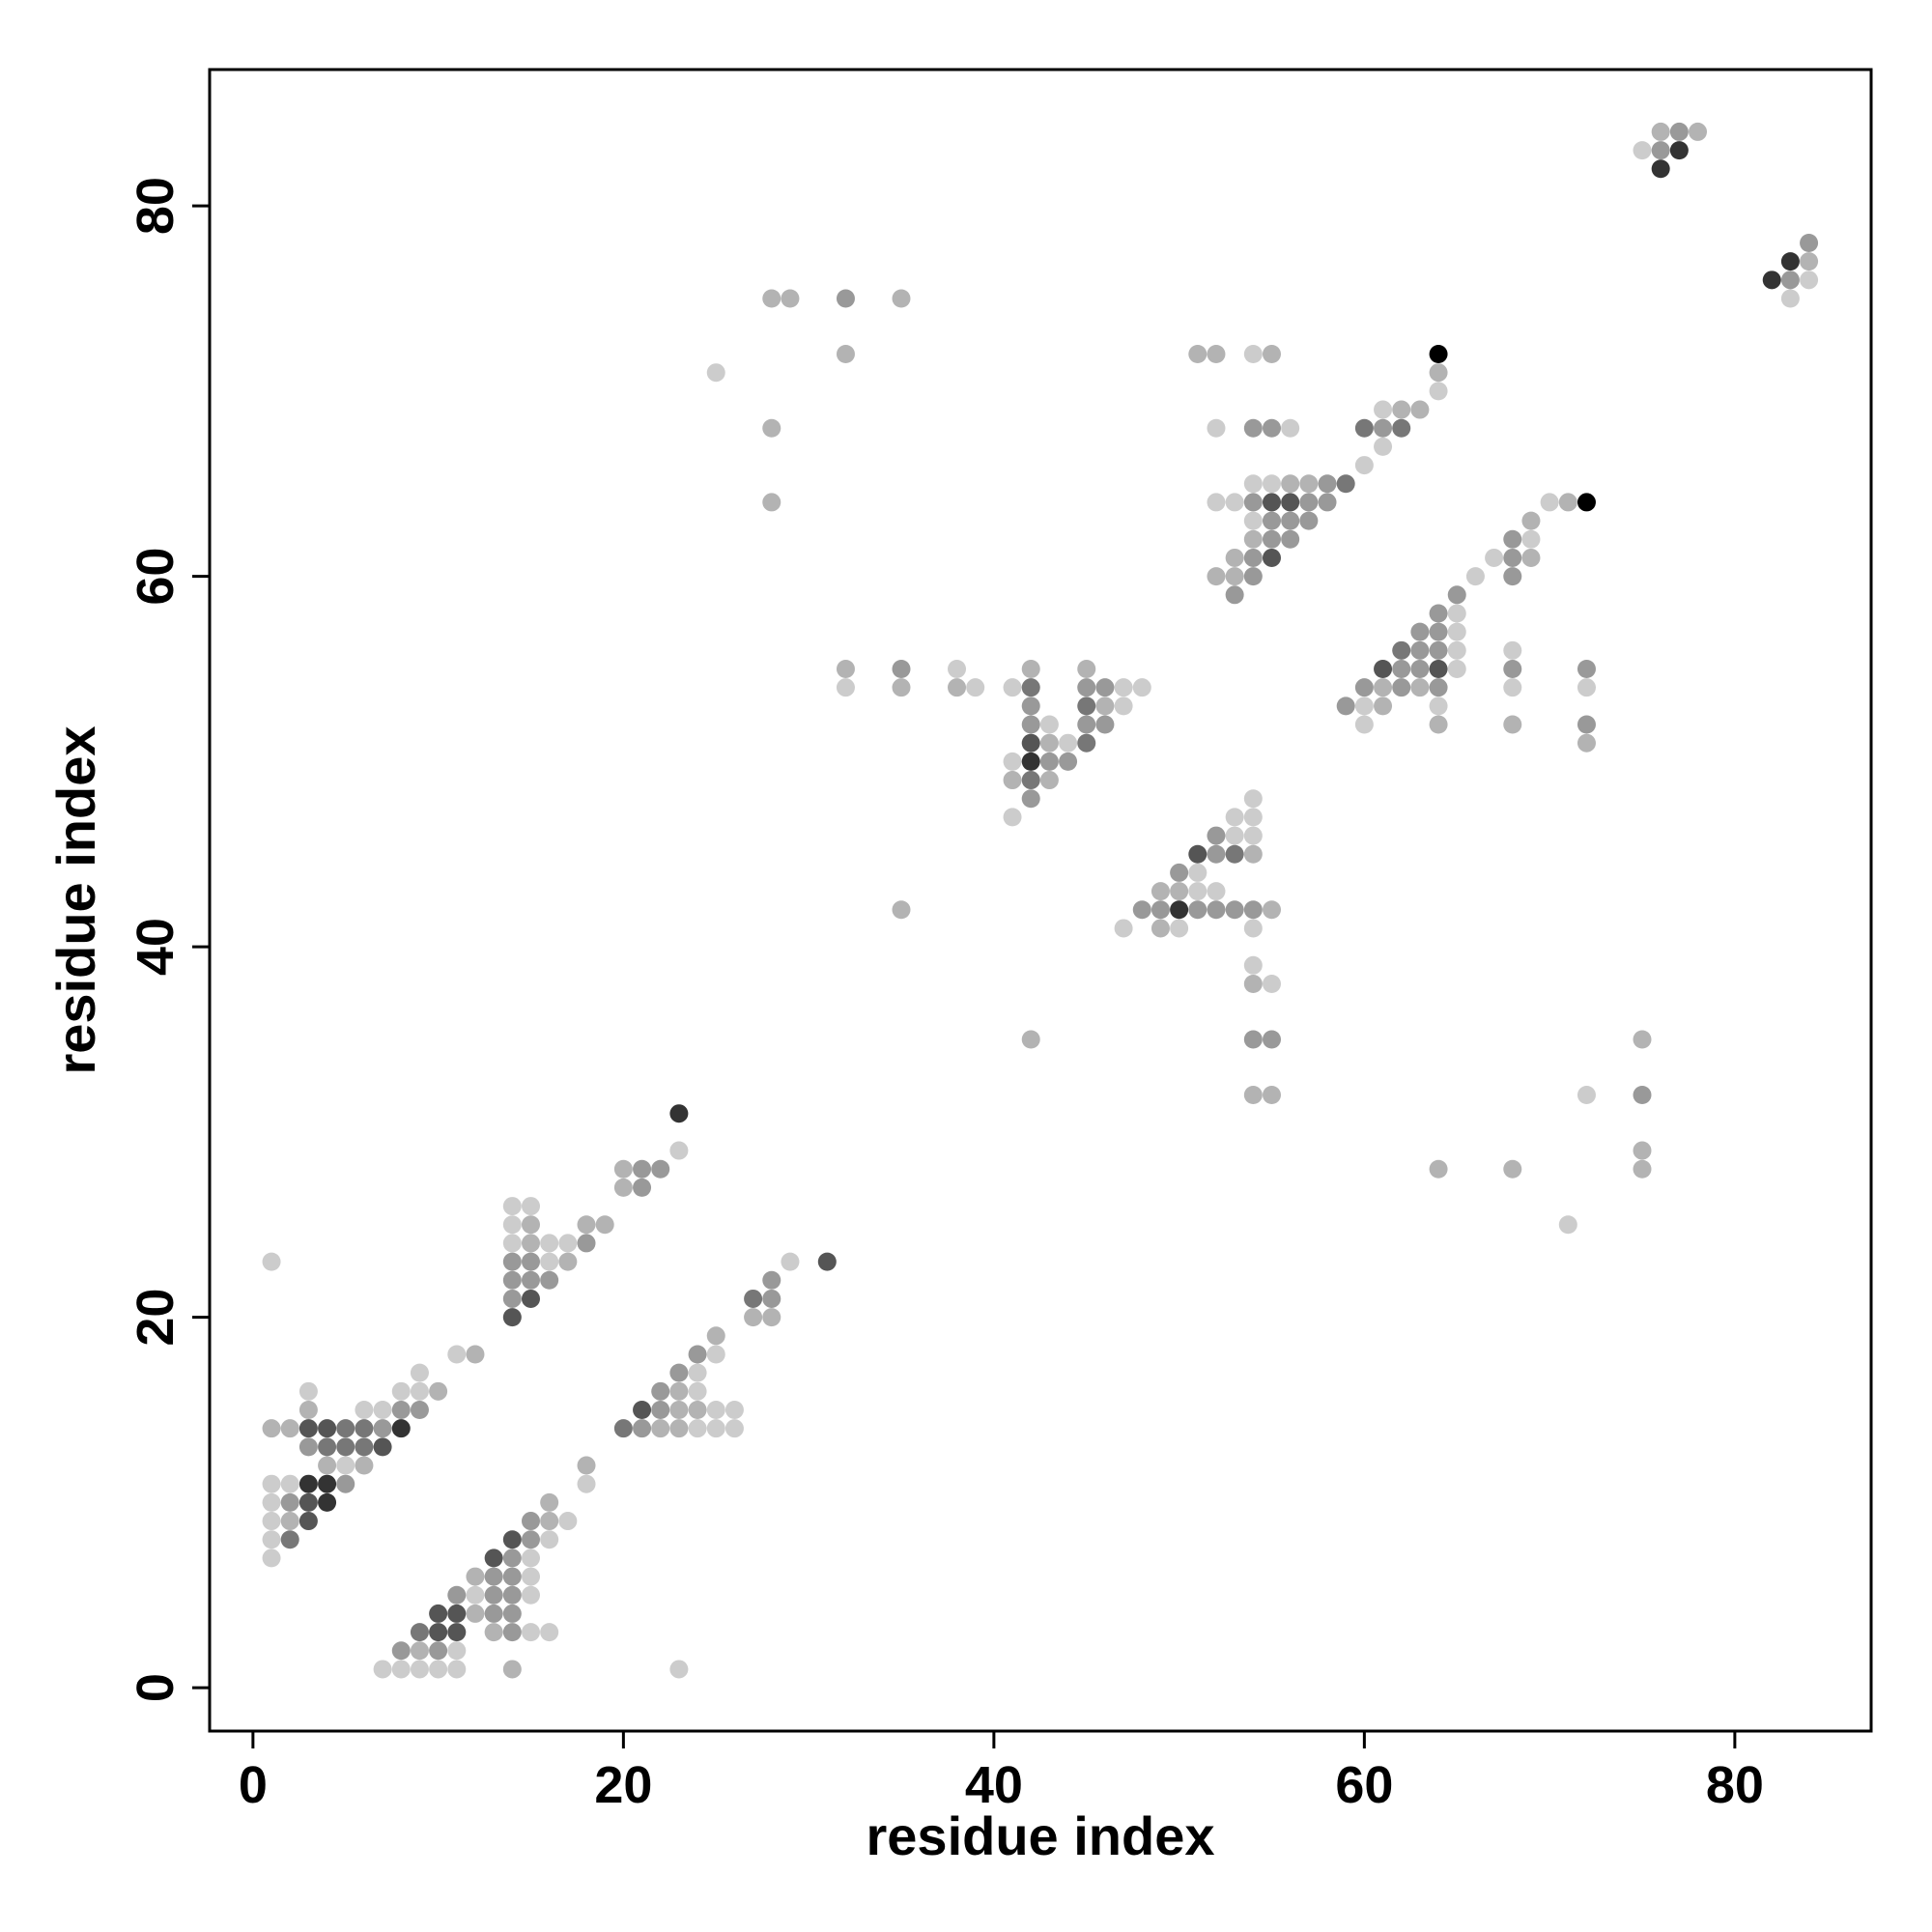  What do you see at coordinates (156, 1687) in the screenshot?
I see `y-tick-label: 0` at bounding box center [156, 1687].